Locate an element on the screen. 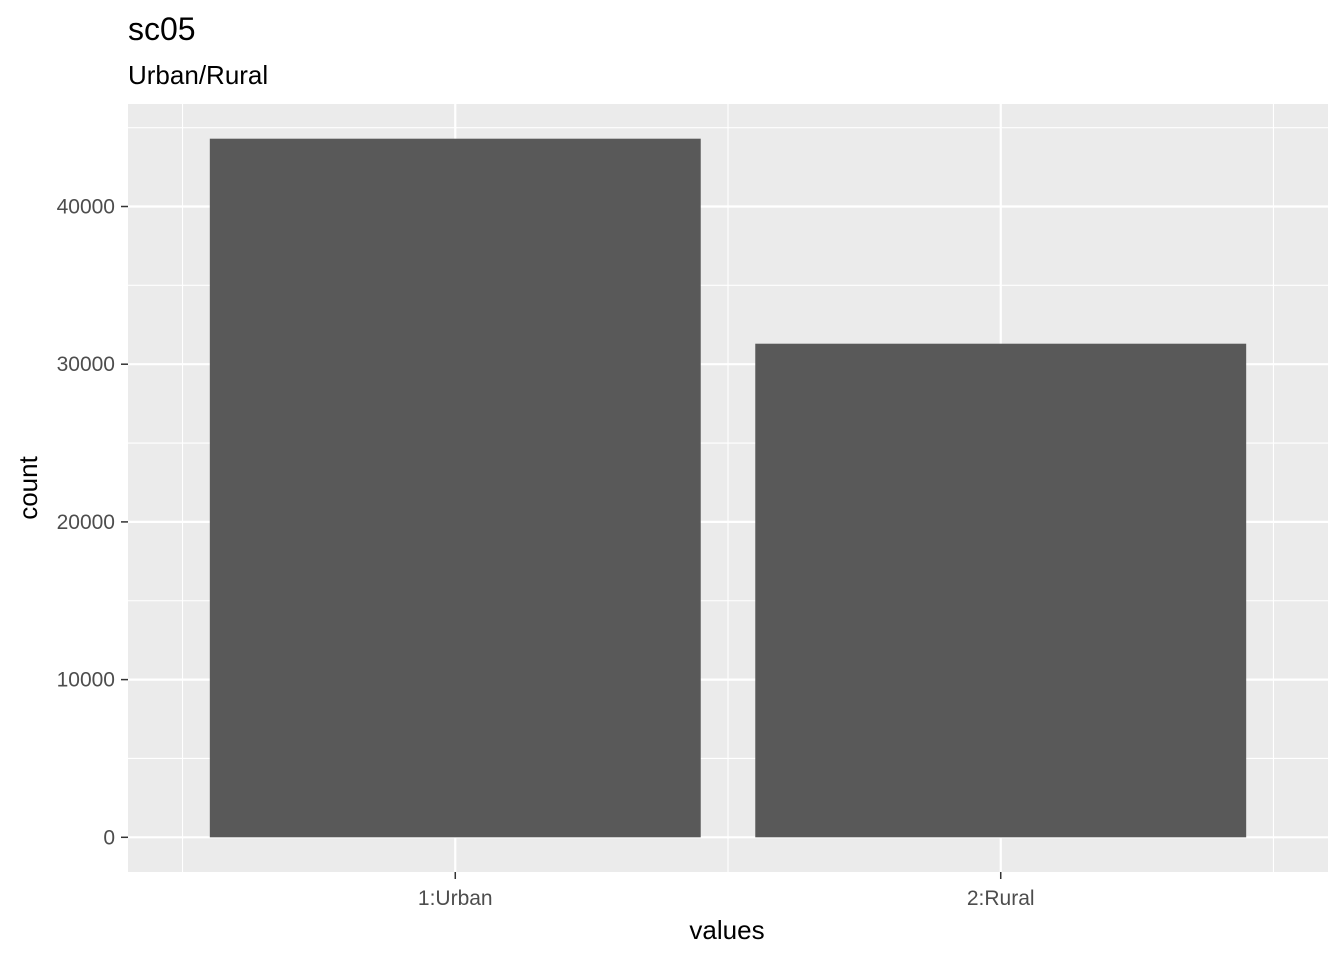 This screenshot has height=960, width=1344. x-axis-title: values is located at coordinates (726, 930).